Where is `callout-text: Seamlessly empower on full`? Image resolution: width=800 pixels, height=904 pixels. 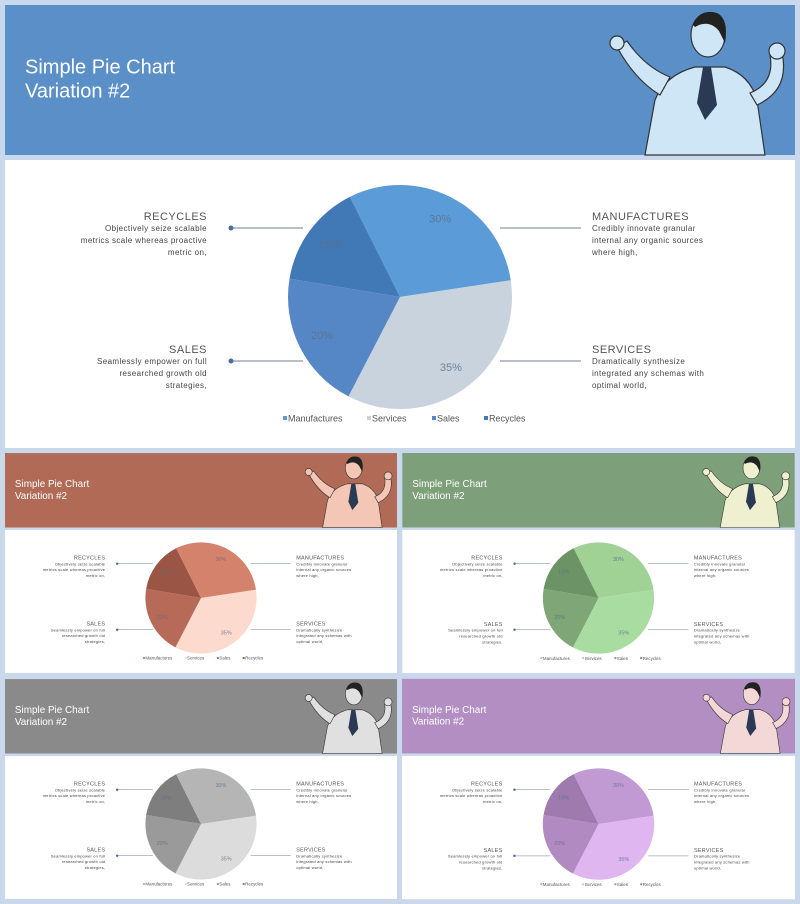 callout-text: Seamlessly empower on full is located at coordinates (475, 629).